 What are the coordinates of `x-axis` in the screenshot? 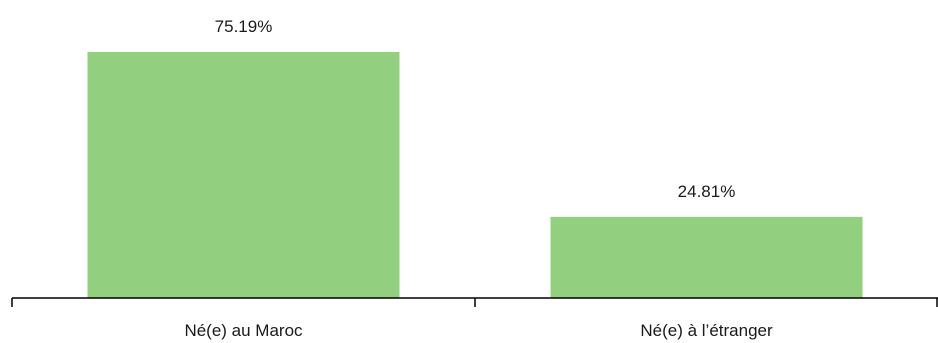 It's located at (474, 302).